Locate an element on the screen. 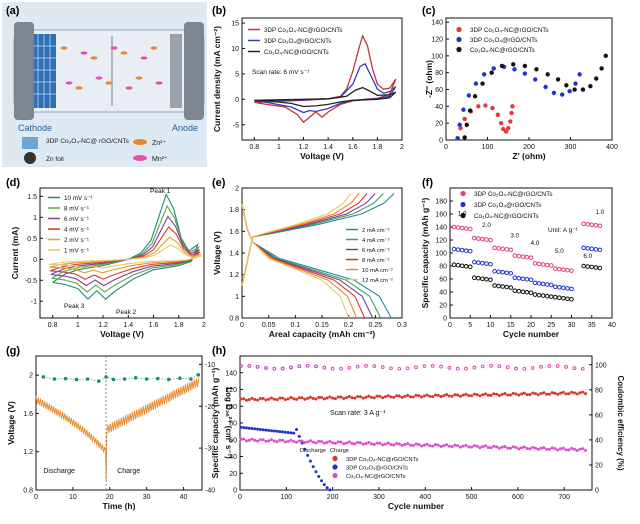  y-tick-label: 140 is located at coordinates (437, 23).